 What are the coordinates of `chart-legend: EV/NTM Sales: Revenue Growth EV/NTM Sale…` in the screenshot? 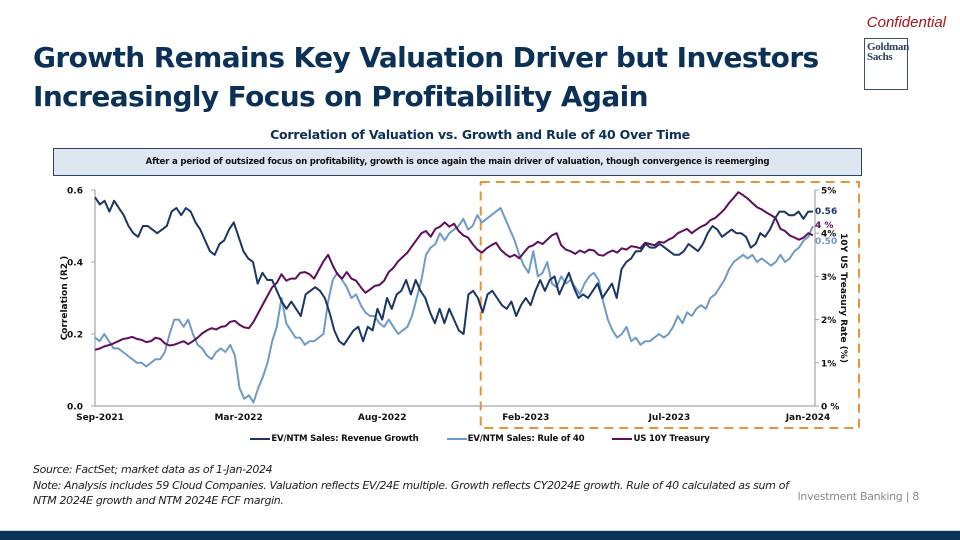 It's located at (480, 439).